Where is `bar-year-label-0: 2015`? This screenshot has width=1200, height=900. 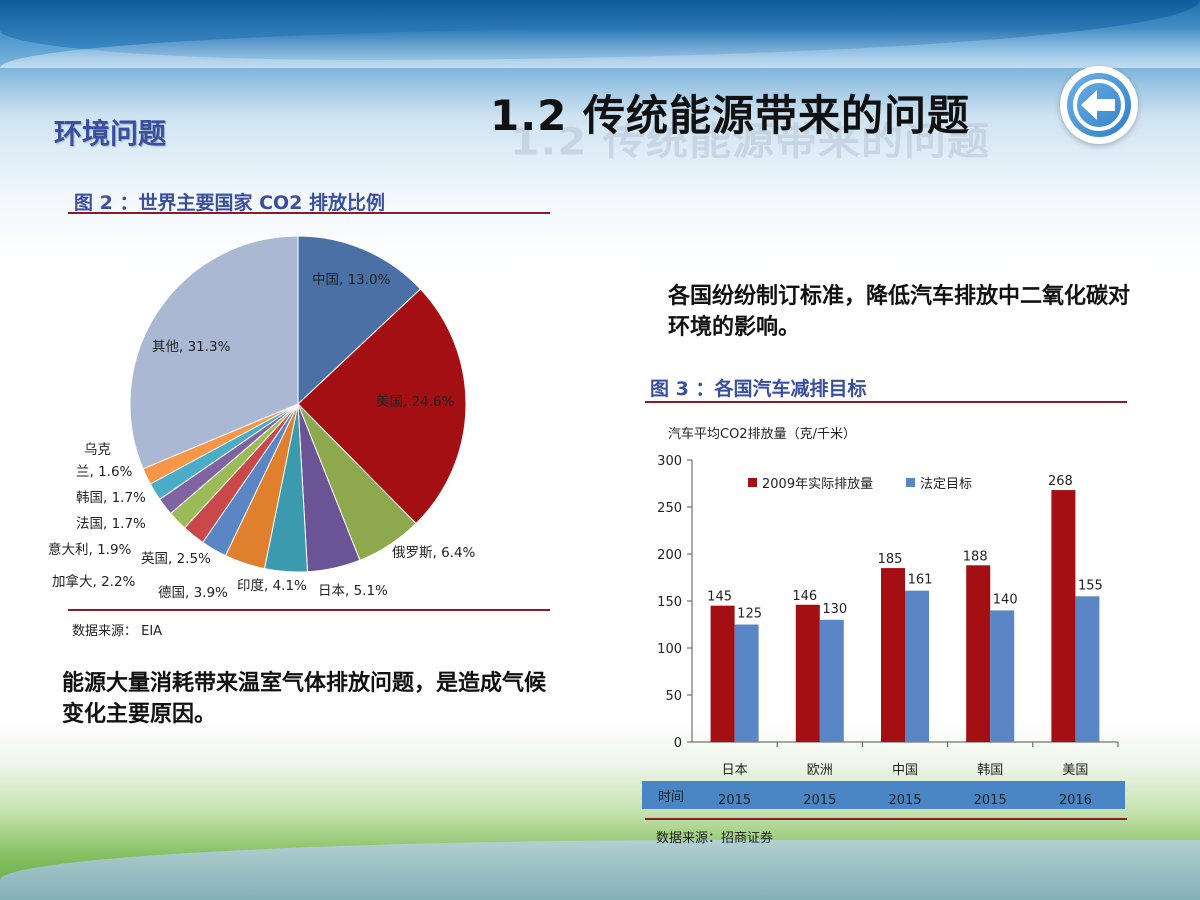 bar-year-label-0: 2015 is located at coordinates (734, 800).